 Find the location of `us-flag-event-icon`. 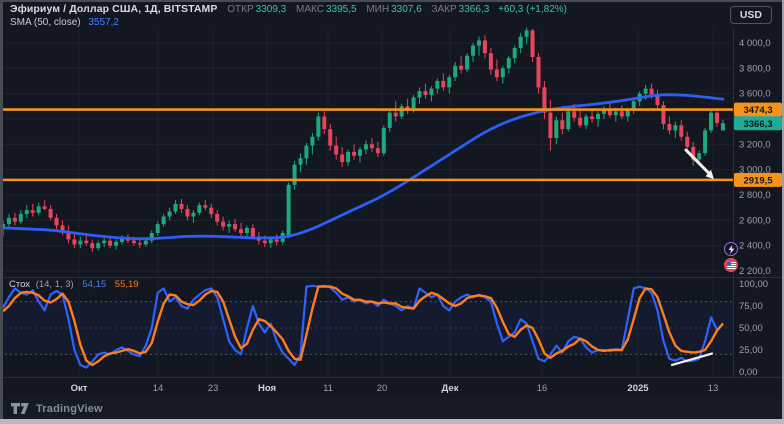

us-flag-event-icon is located at coordinates (731, 265).